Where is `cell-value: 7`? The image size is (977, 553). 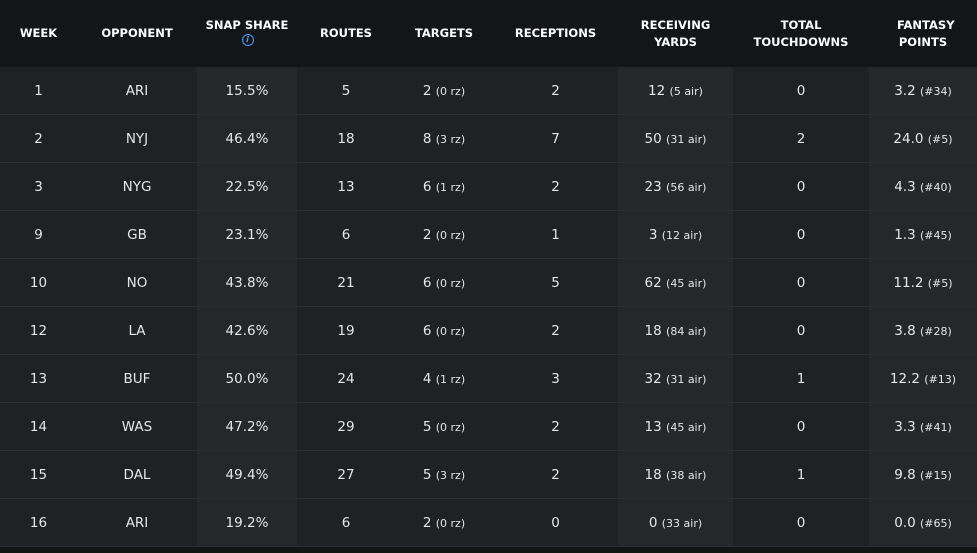
cell-value: 7 is located at coordinates (555, 138).